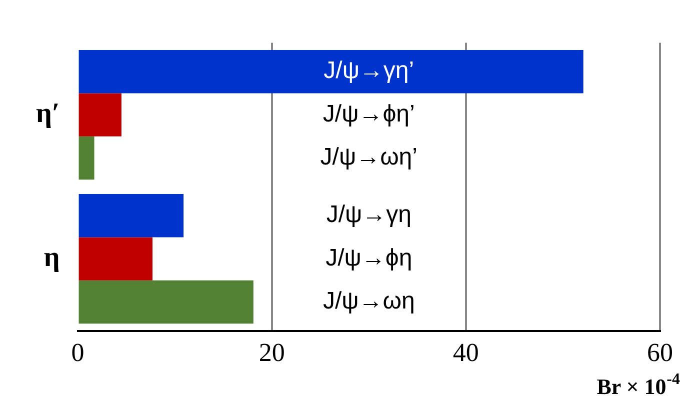  I want to click on annotation: J/ψ→ϕη, so click(369, 258).